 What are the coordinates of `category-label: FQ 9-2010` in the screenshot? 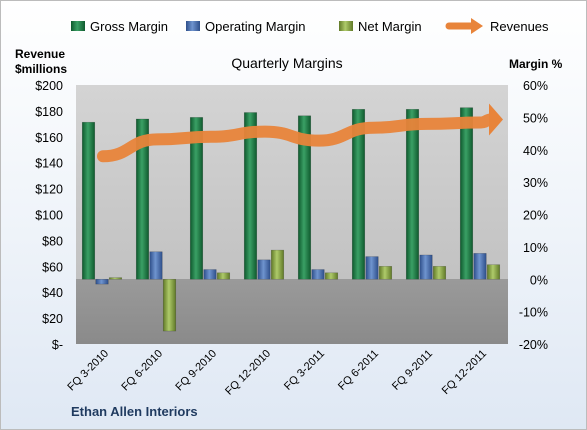 It's located at (196, 371).